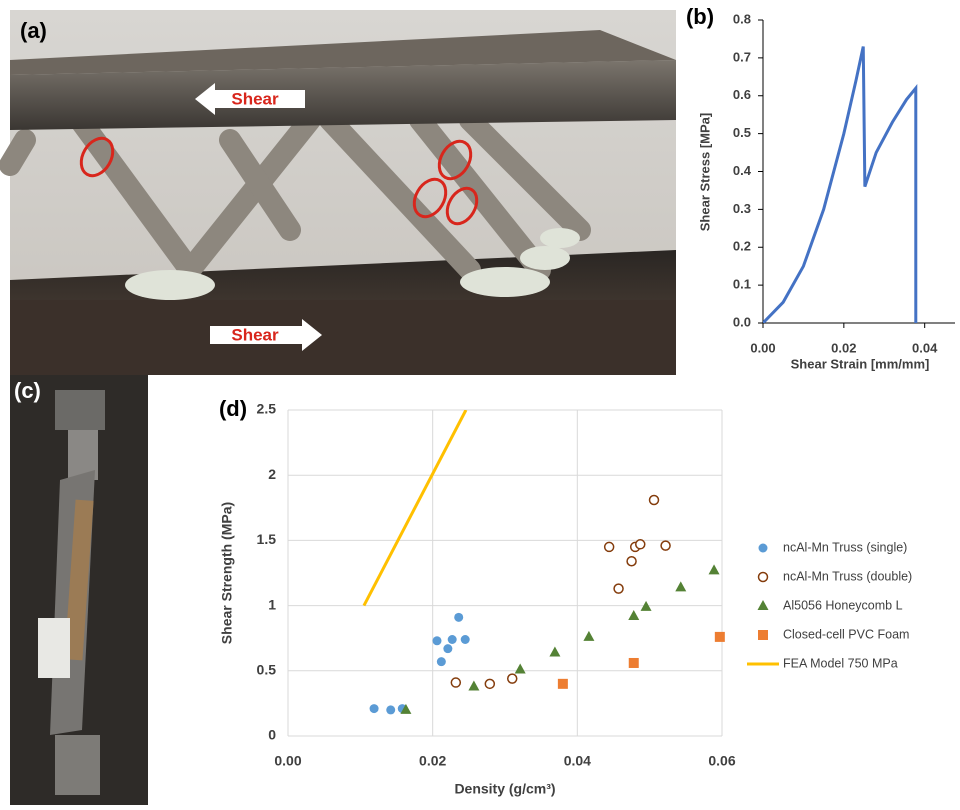 The width and height of the screenshot is (960, 810). What do you see at coordinates (840, 184) in the screenshot?
I see `line` at bounding box center [840, 184].